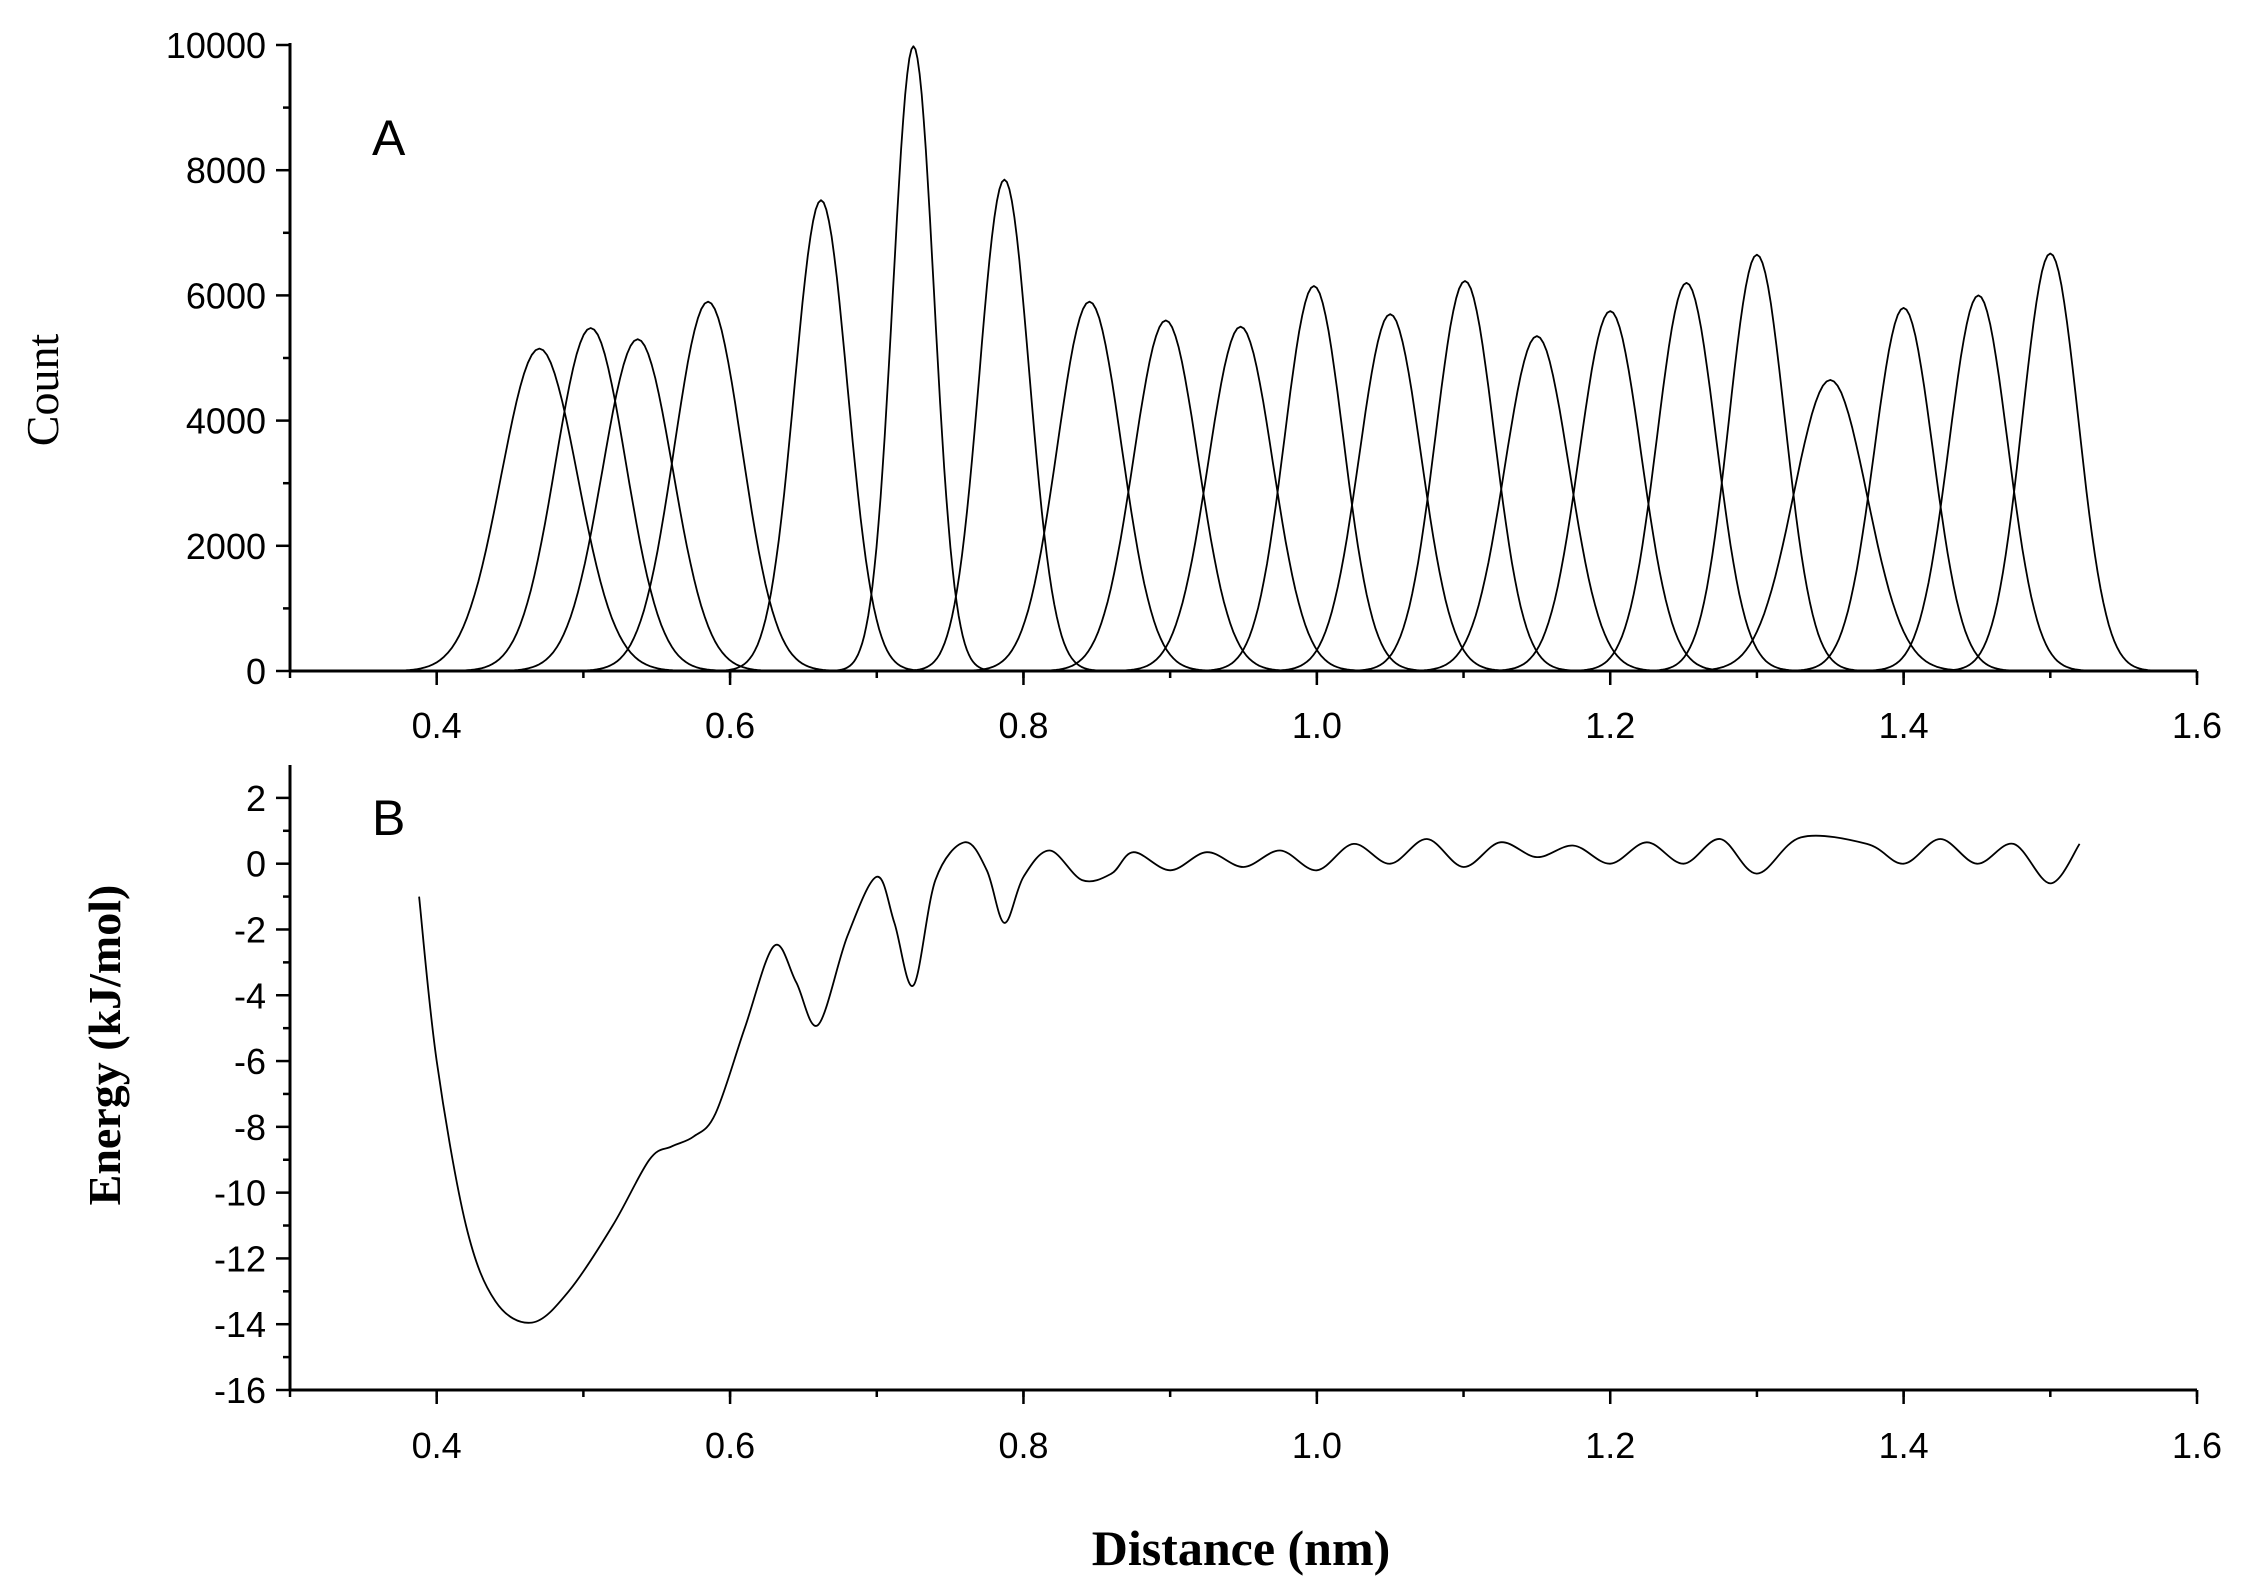  Describe the element at coordinates (250, 995) in the screenshot. I see `panel-b-y-tick-label: -4` at that location.